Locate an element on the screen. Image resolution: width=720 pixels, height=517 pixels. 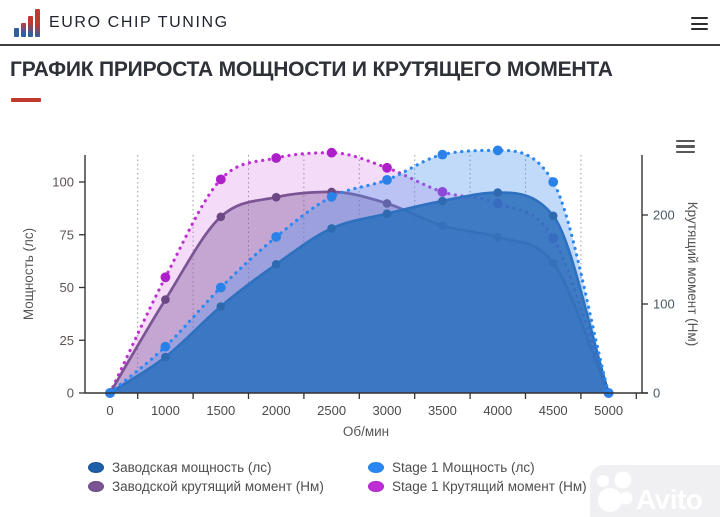
right-y-axis-title: Крутящий момент (Нм) is located at coordinates (692, 274).